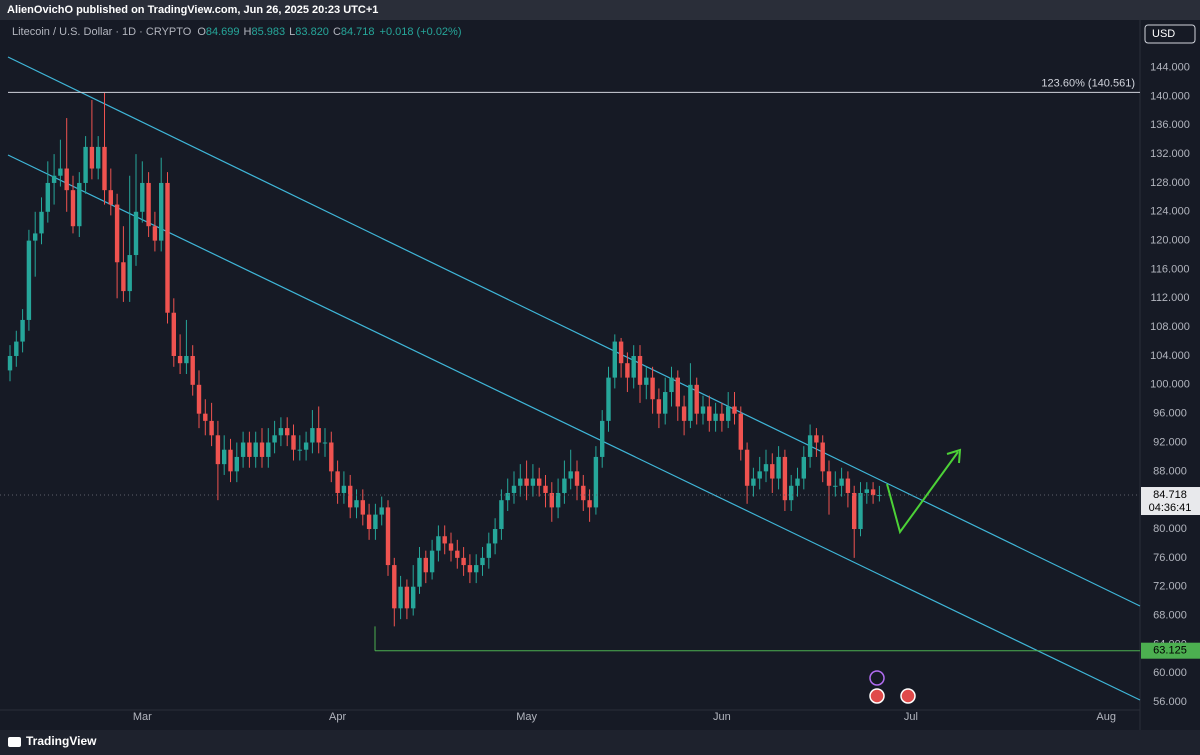 The width and height of the screenshot is (1200, 755). What do you see at coordinates (1170, 96) in the screenshot?
I see `y-tick-label: 140.000` at bounding box center [1170, 96].